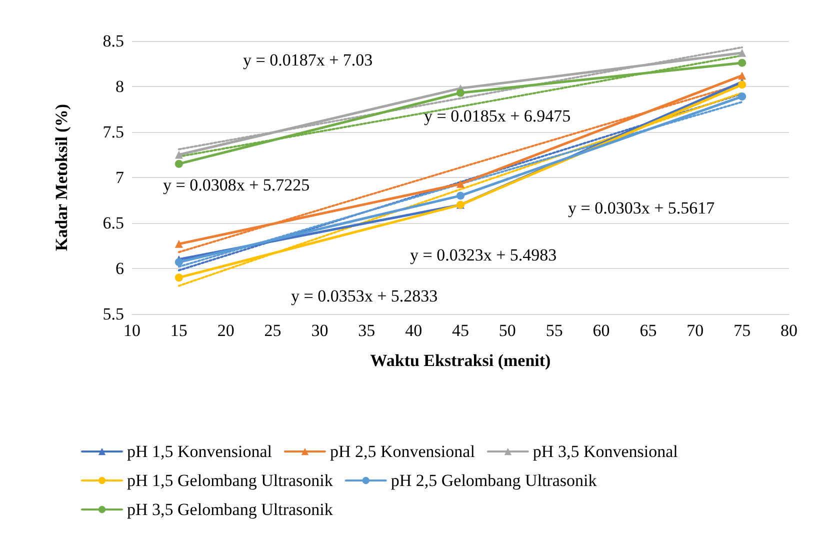 This screenshot has height=549, width=822. I want to click on legend-label: pH 1,5 Gelombang Ultrasonik, so click(230, 480).